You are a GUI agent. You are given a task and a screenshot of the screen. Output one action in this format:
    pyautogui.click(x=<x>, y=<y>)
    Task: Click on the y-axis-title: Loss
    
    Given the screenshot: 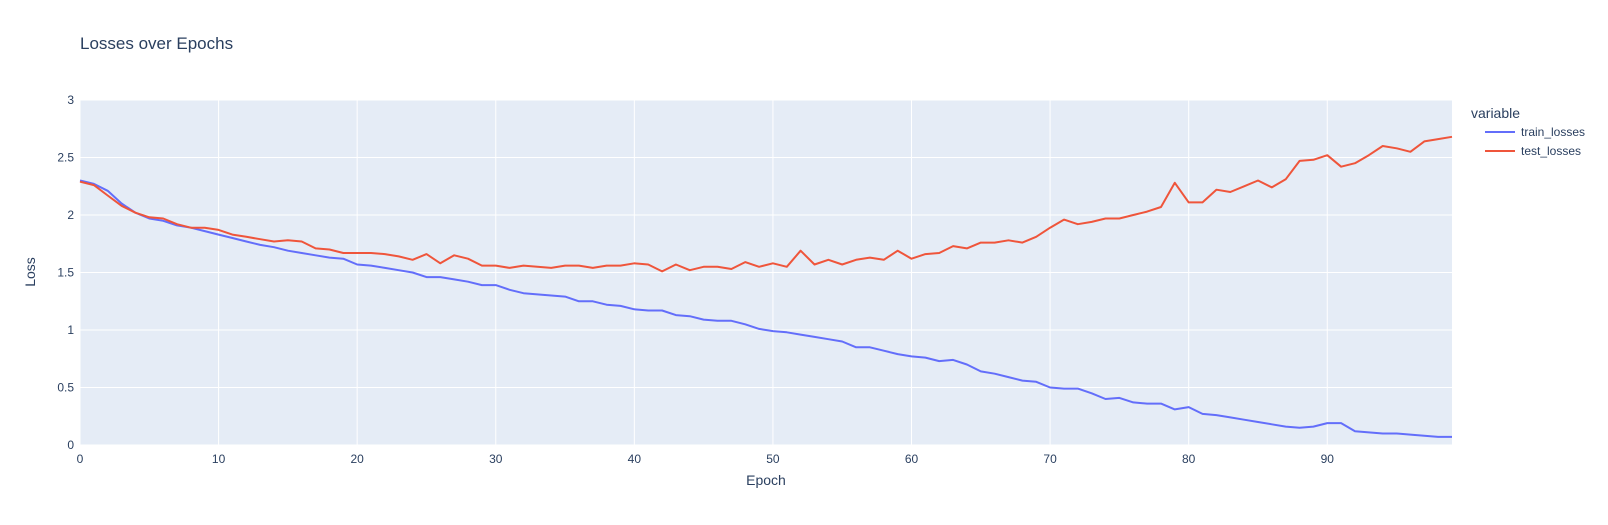 What is the action you would take?
    pyautogui.click(x=30, y=272)
    